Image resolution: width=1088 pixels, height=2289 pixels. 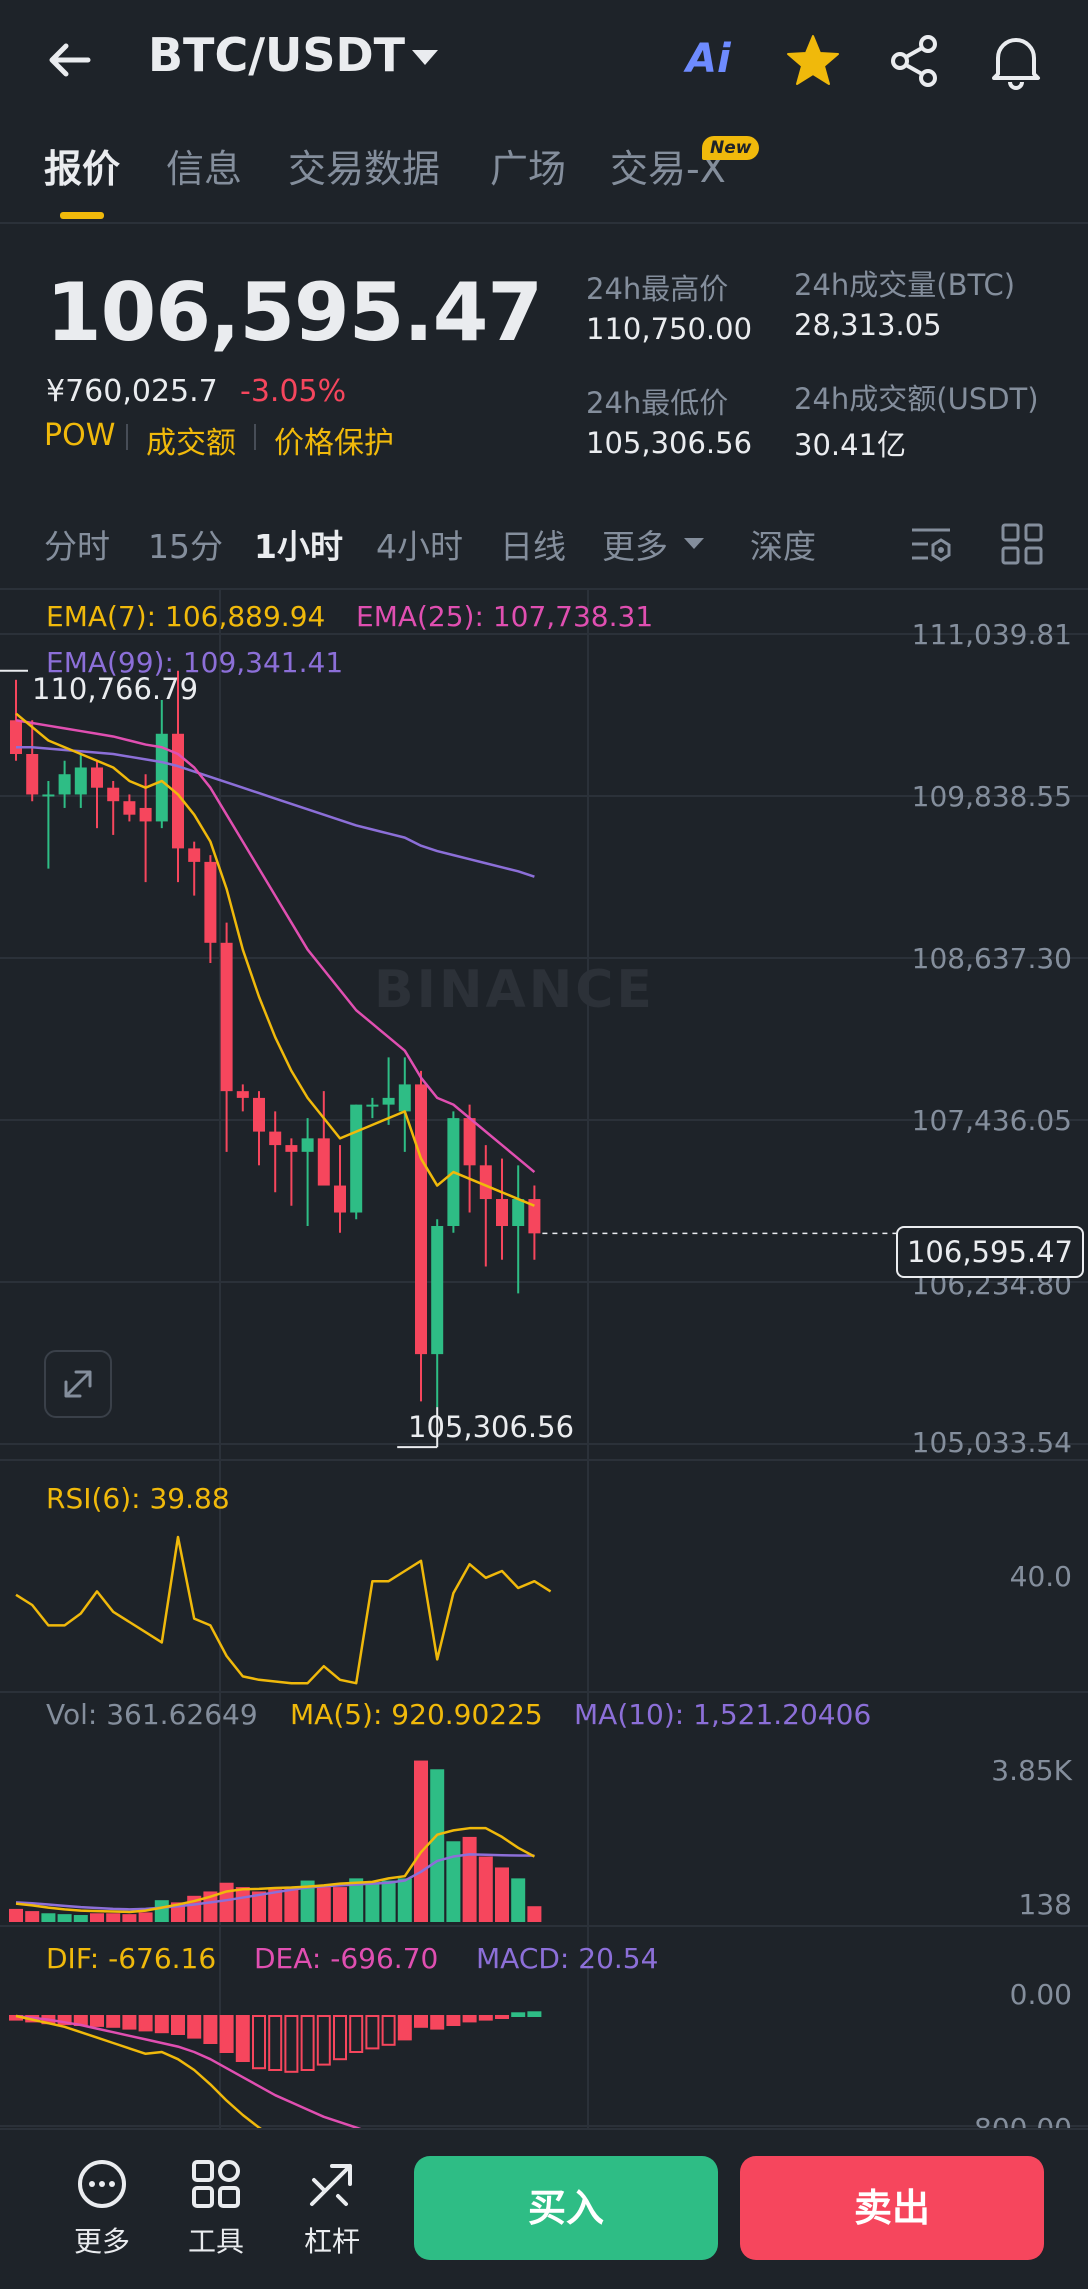 I want to click on interval-1h: 1小时, so click(x=298, y=546).